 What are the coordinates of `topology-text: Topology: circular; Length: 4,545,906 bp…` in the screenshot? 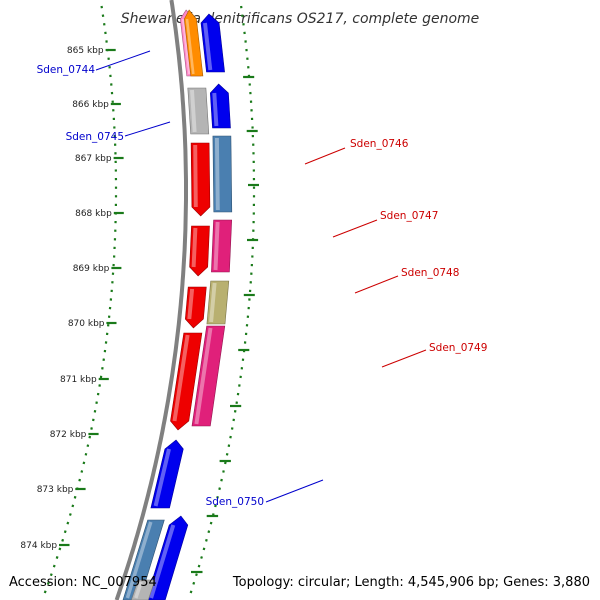 It's located at (411, 582).